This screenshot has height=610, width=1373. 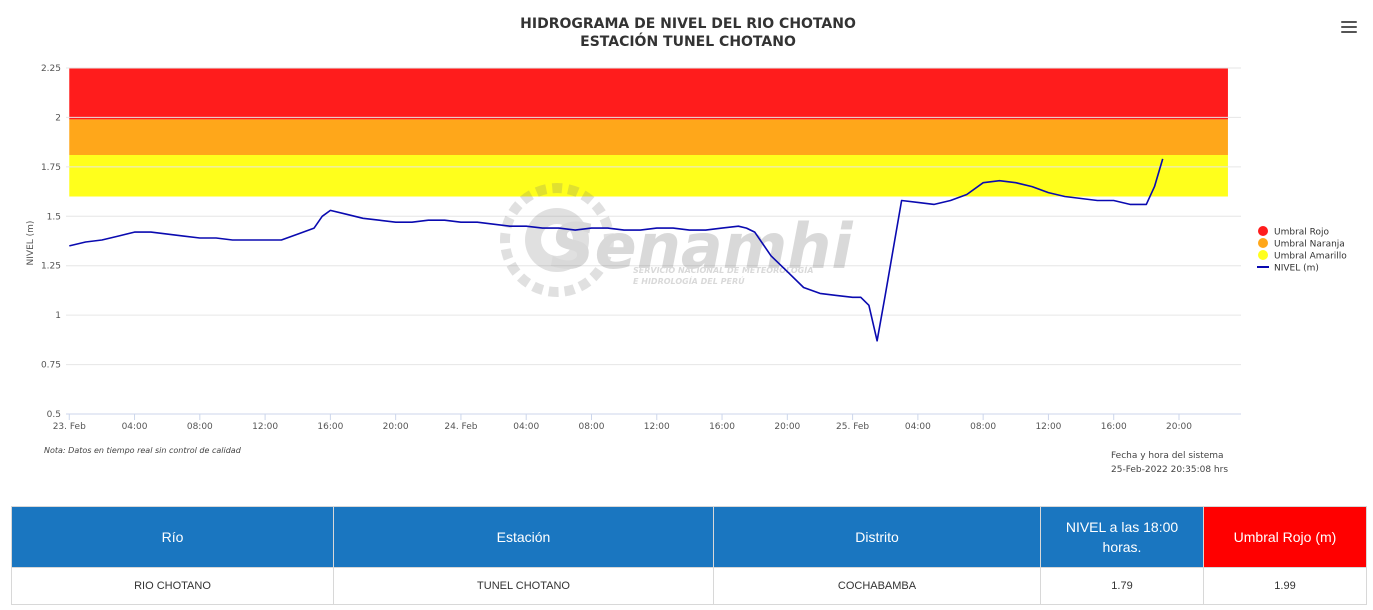 I want to click on header-distrito: Distrito, so click(x=877, y=537).